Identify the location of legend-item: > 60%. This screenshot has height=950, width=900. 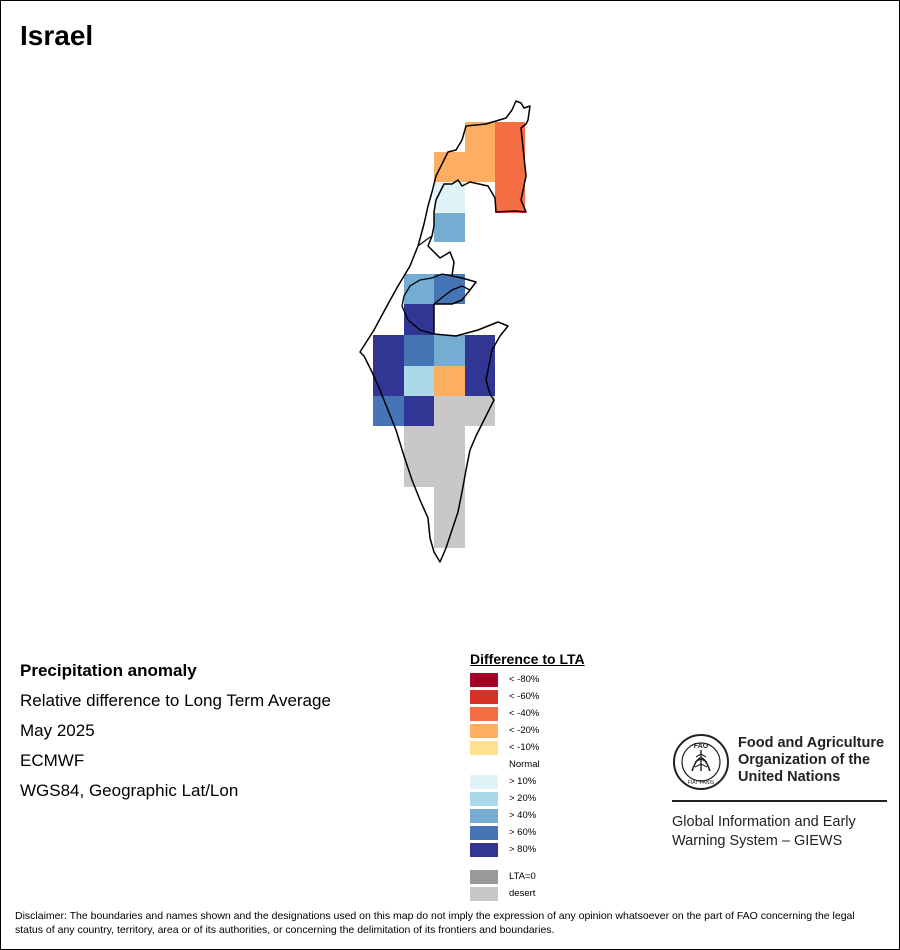
(527, 833).